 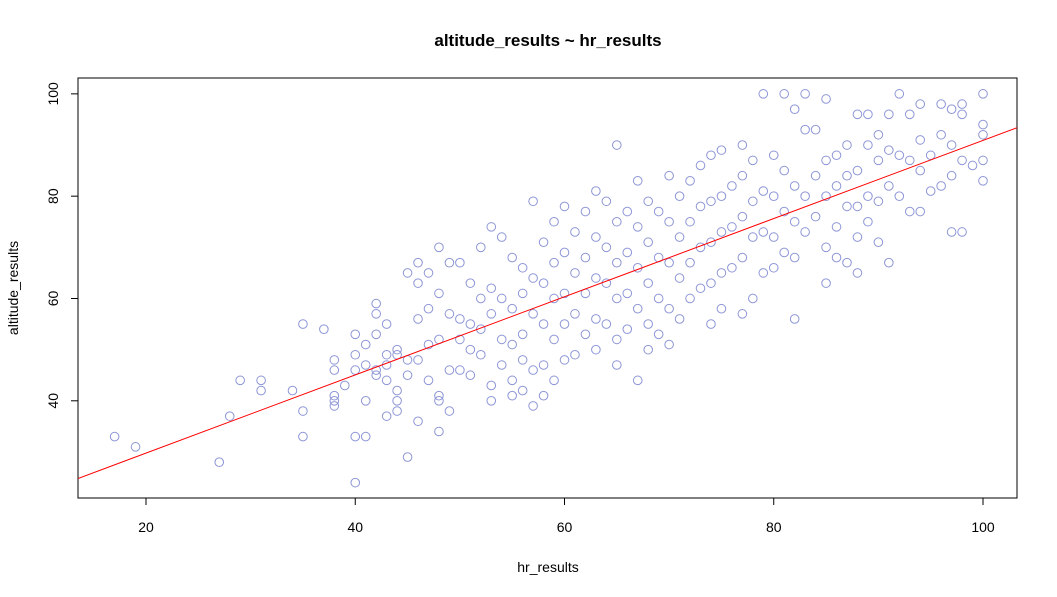 I want to click on x-tick-label: 80, so click(x=774, y=527).